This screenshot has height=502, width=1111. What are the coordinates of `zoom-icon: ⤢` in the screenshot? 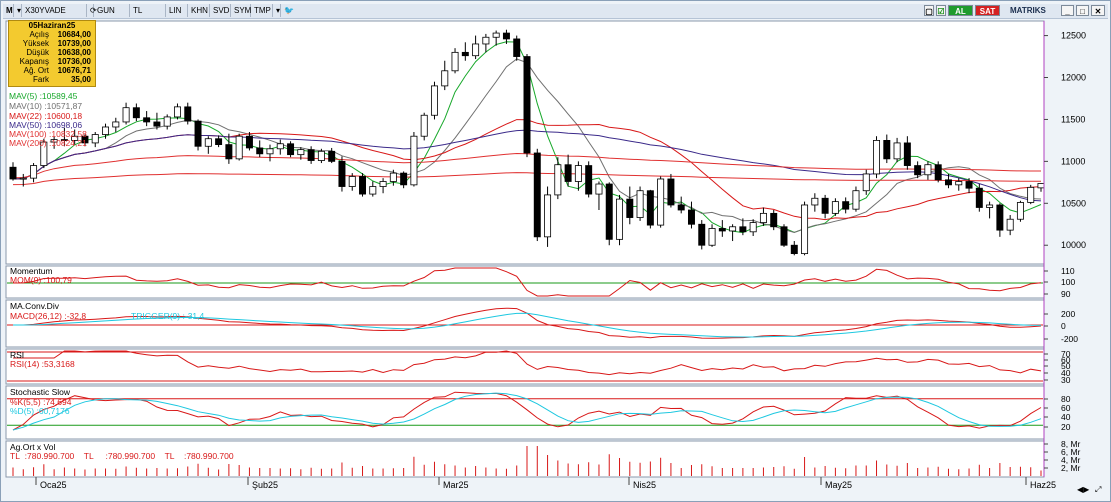 It's located at (1098, 489).